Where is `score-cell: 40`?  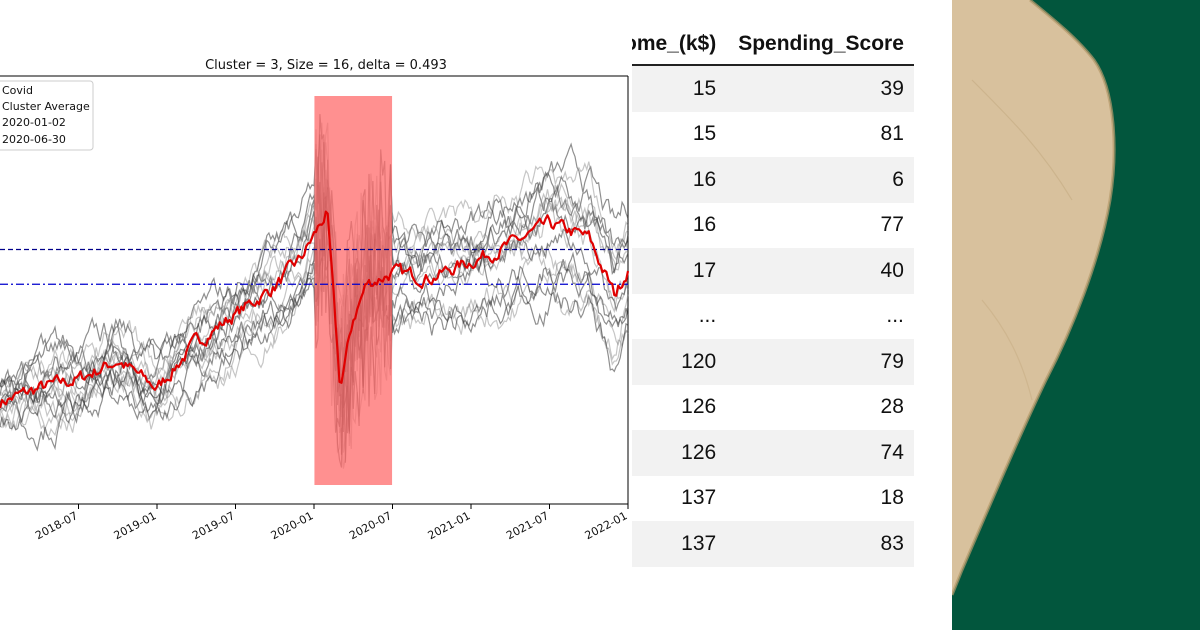 score-cell: 40 is located at coordinates (820, 271).